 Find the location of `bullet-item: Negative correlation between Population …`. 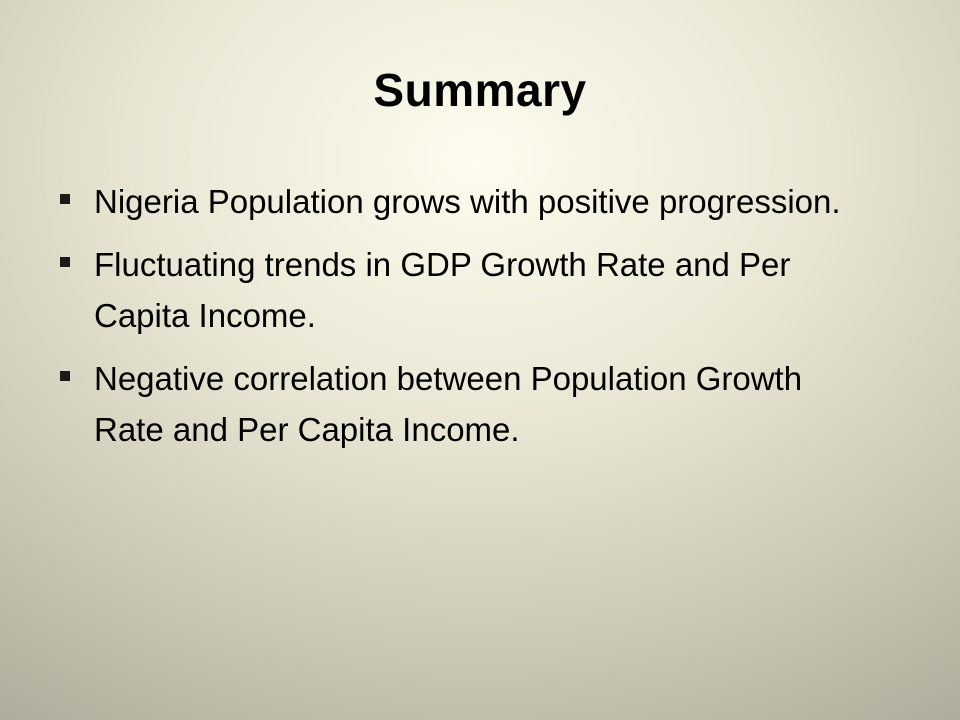

bullet-item: Negative correlation between Population … is located at coordinates (466, 404).